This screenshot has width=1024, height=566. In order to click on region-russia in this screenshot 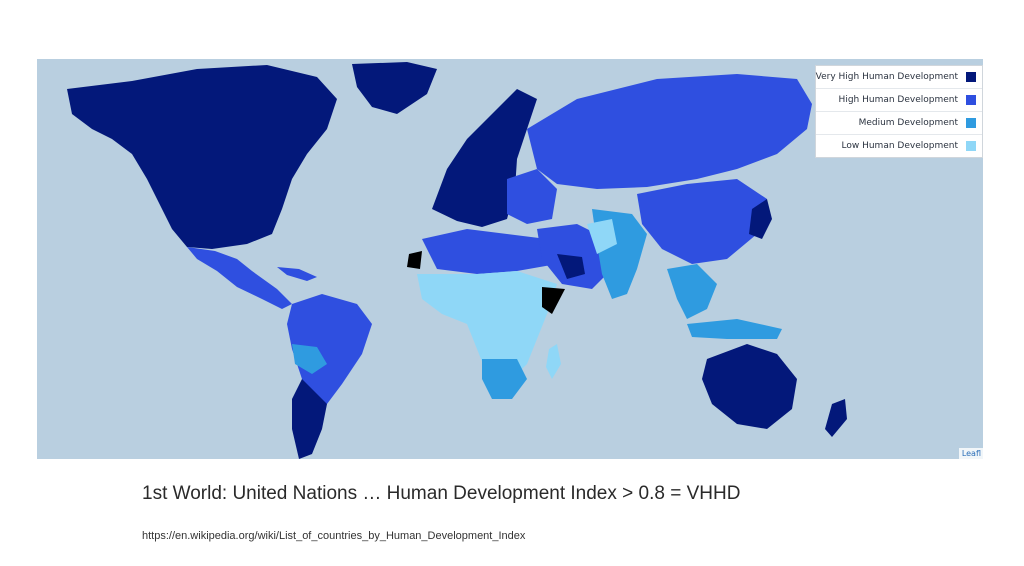, I will do `click(669, 131)`.